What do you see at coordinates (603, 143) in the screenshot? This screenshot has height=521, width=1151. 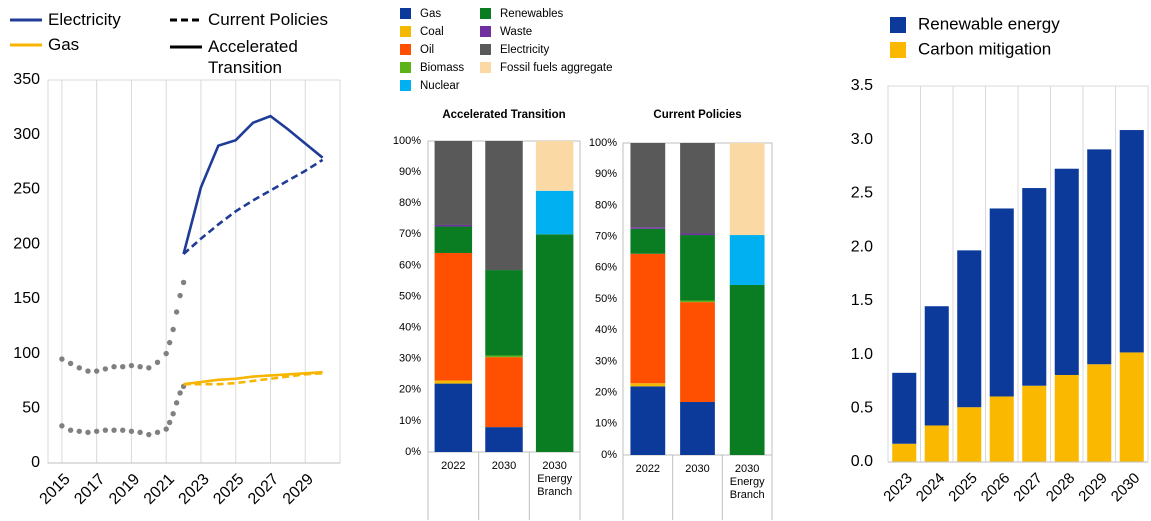 I see `y-tick-label: 100%` at bounding box center [603, 143].